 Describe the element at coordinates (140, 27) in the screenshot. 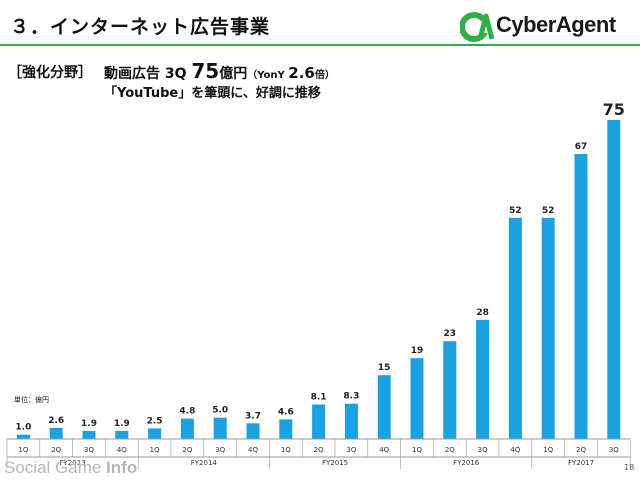

I see `slide-title: ３．インターネット広告事業` at that location.